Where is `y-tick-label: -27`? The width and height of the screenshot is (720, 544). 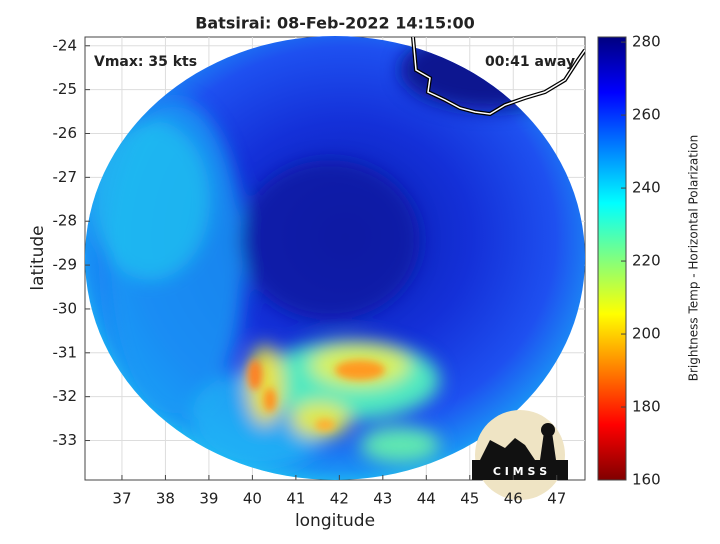 y-tick-label: -27 is located at coordinates (65, 177).